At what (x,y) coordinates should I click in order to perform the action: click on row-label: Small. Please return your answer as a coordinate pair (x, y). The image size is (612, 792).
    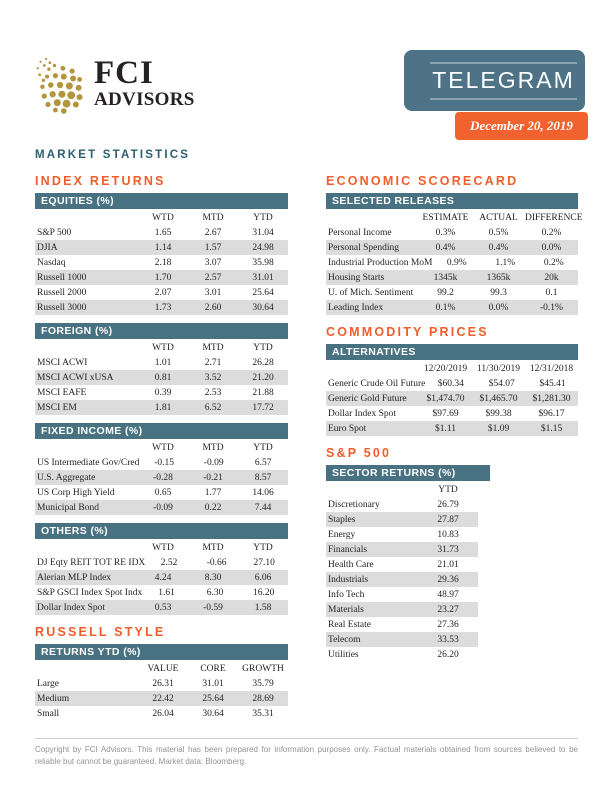
    Looking at the image, I should click on (48, 713).